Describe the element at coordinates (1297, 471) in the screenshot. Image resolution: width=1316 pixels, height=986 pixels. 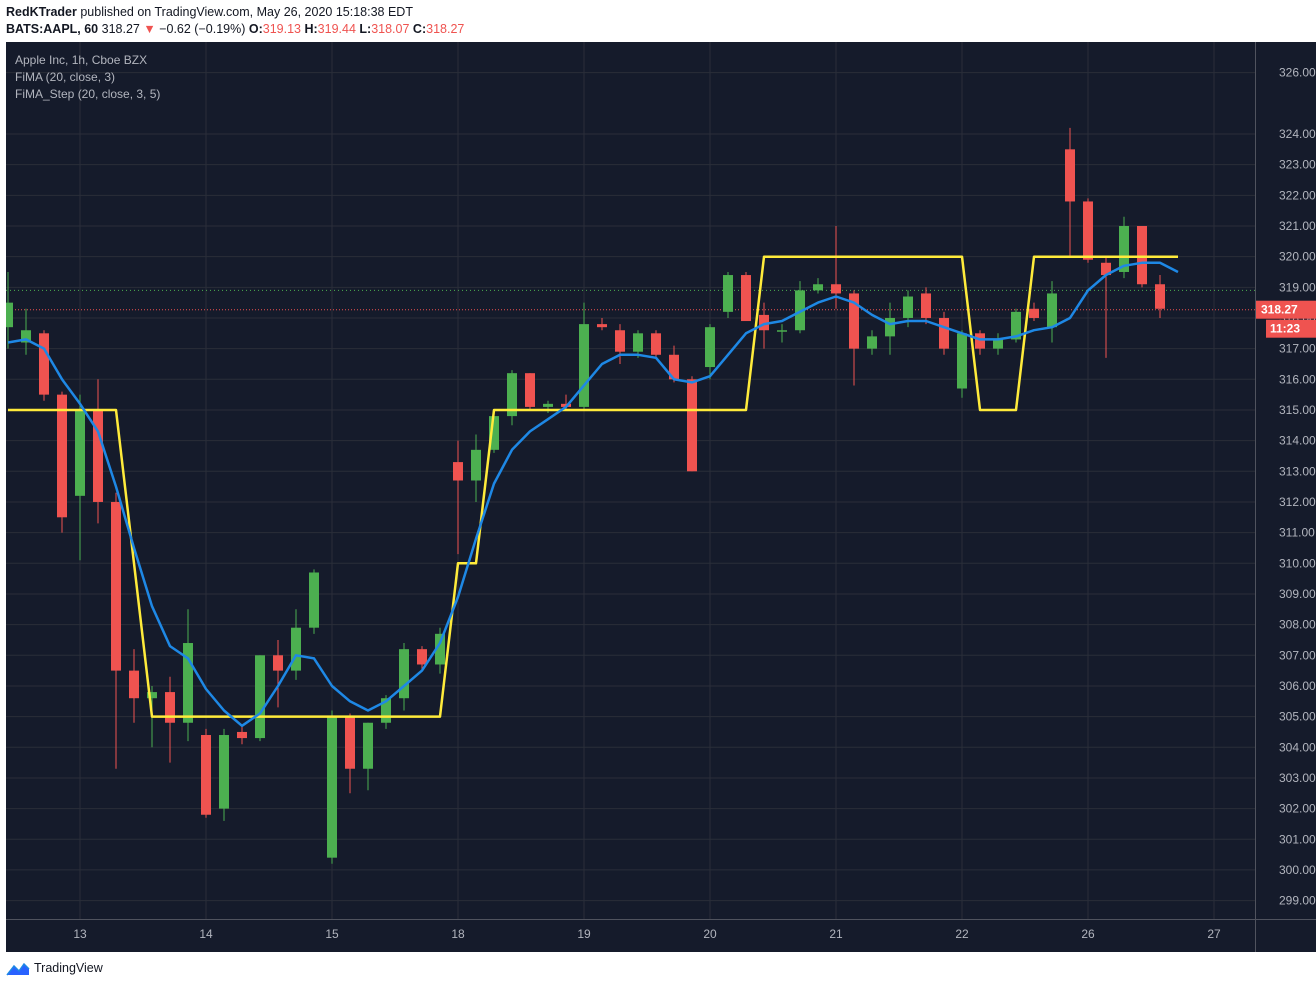
I see `y-tick-label: 313.00` at that location.